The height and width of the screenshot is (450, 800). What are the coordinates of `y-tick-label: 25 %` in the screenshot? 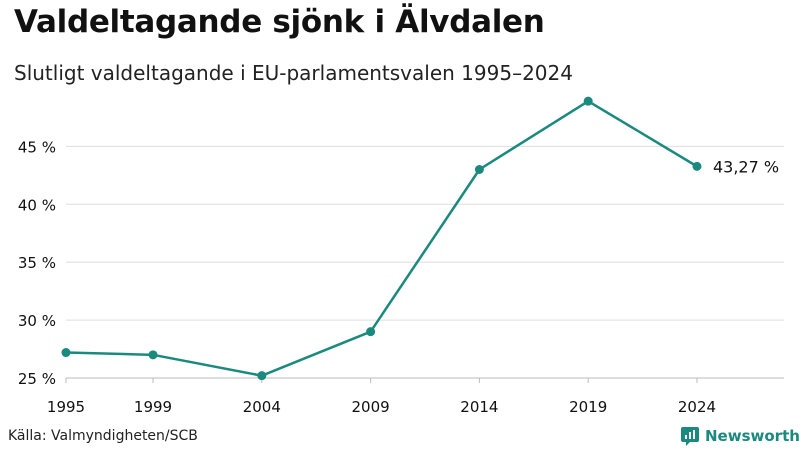 It's located at (37, 379).